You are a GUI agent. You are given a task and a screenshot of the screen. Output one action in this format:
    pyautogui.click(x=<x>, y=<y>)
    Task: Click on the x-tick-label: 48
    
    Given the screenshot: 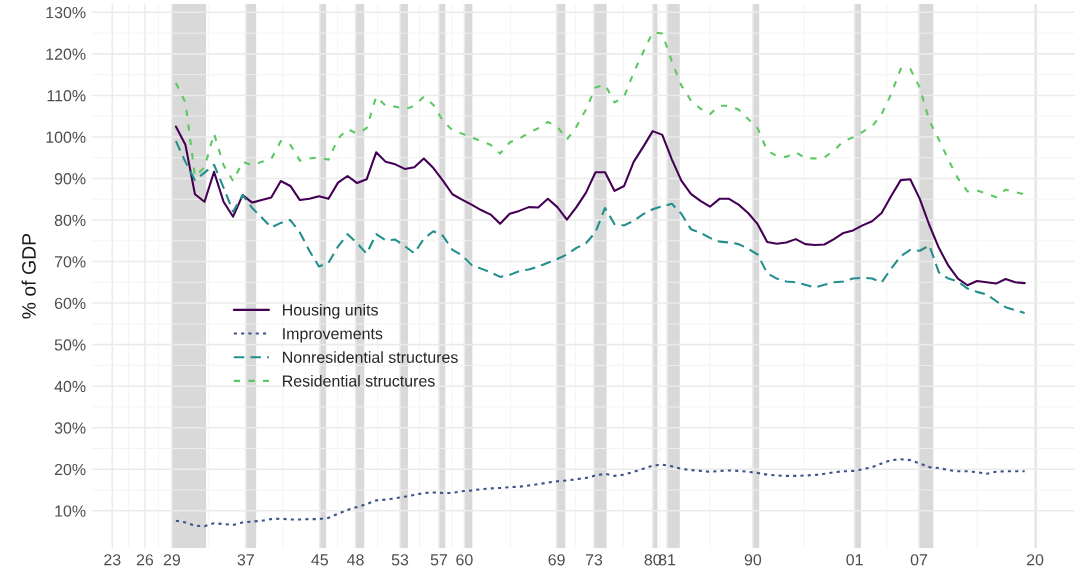 What is the action you would take?
    pyautogui.click(x=355, y=560)
    